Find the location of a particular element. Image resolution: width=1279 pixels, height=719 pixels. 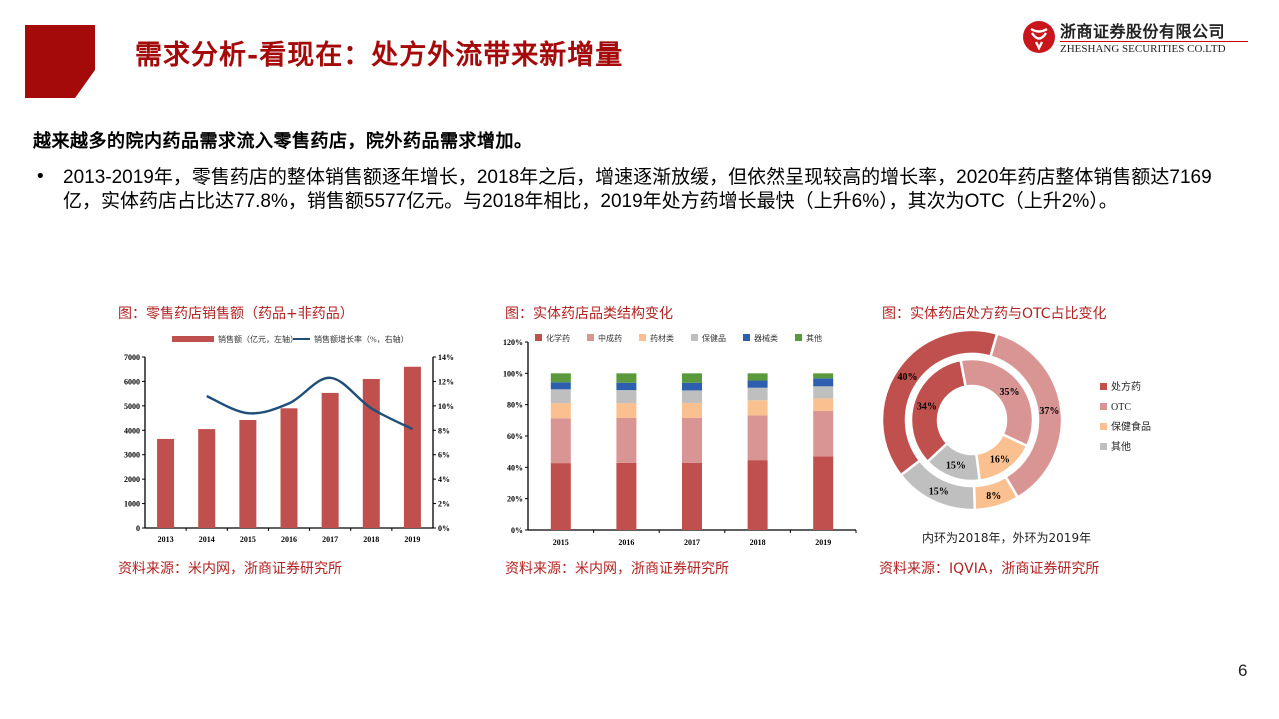

figure-2-title: 图：实体药店品类结构变化 is located at coordinates (589, 314).